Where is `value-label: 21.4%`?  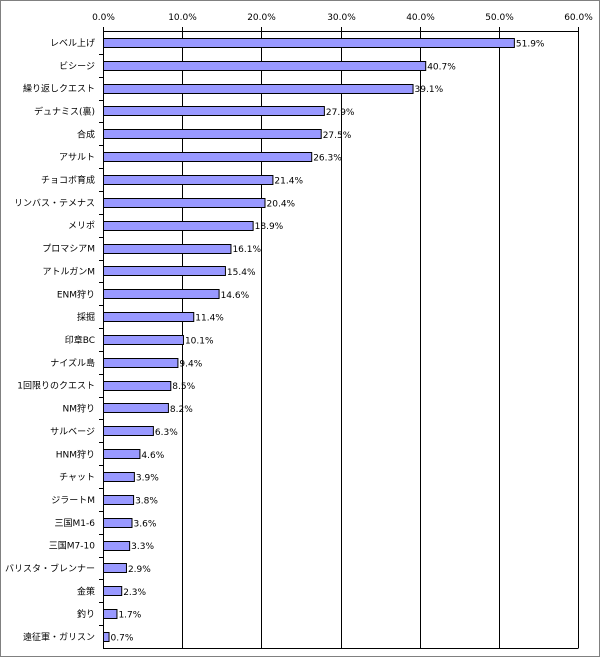
value-label: 21.4% is located at coordinates (288, 182).